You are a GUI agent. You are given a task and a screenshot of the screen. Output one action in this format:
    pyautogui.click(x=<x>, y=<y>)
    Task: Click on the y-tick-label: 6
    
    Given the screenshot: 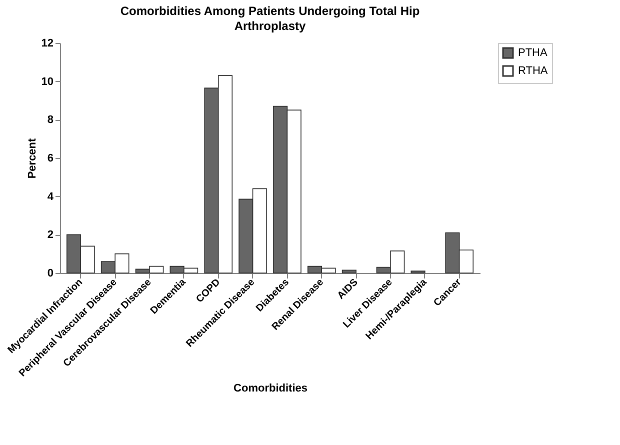 What is the action you would take?
    pyautogui.click(x=50, y=158)
    